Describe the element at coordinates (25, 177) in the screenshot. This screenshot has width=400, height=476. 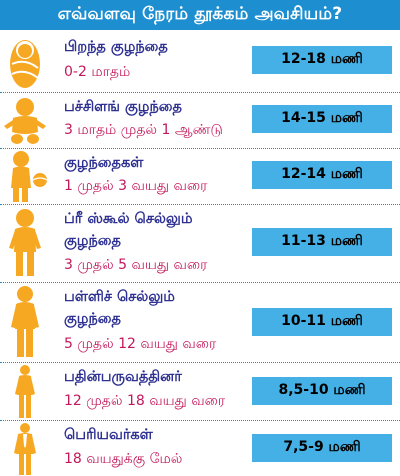
I see `toddler-with-ball-icon` at that location.